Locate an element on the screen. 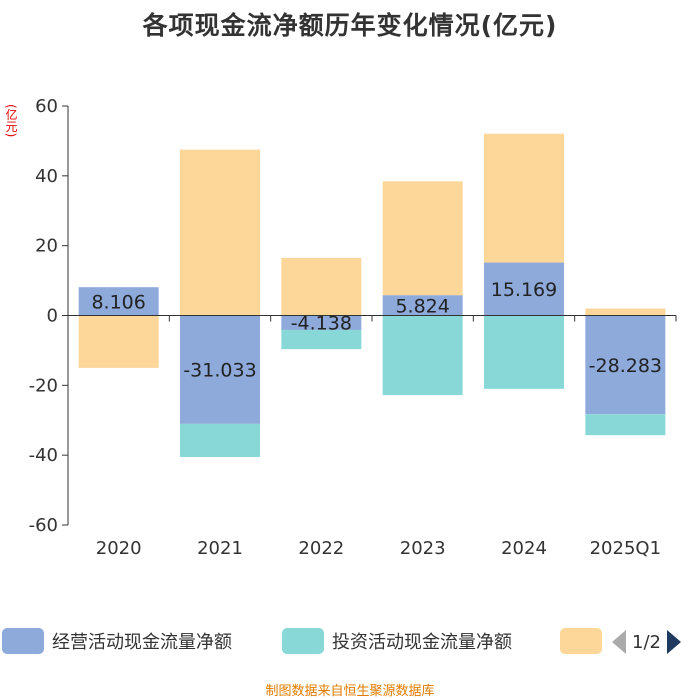 The image size is (700, 700). next-page-icon is located at coordinates (673, 642).